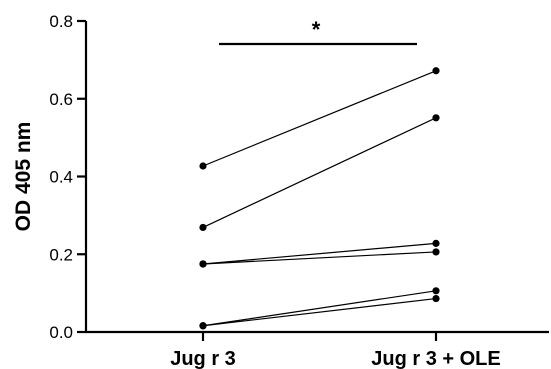 This screenshot has height=369, width=551. I want to click on significance-annotation: *, so click(318, 31).